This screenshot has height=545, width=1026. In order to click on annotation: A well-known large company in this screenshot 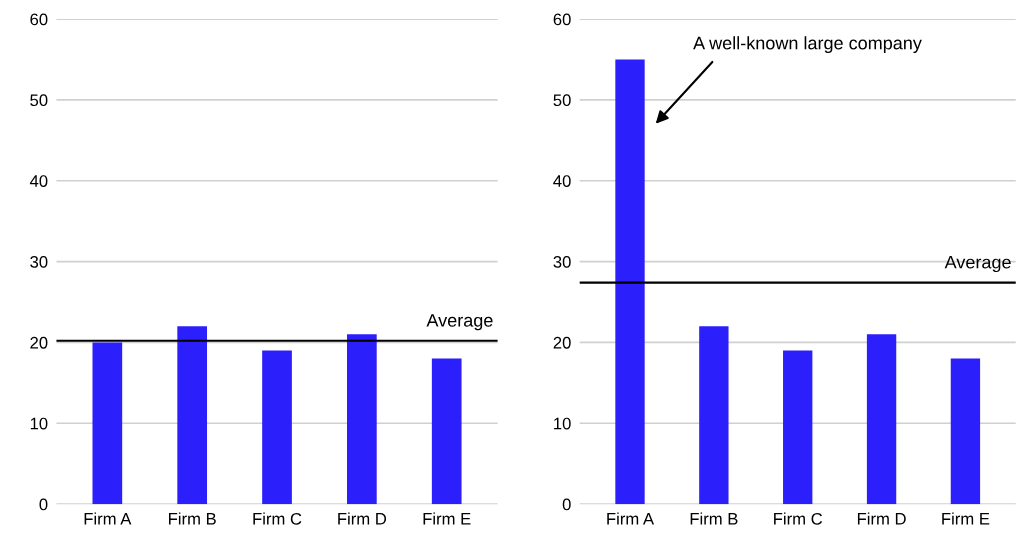, I will do `click(807, 45)`.